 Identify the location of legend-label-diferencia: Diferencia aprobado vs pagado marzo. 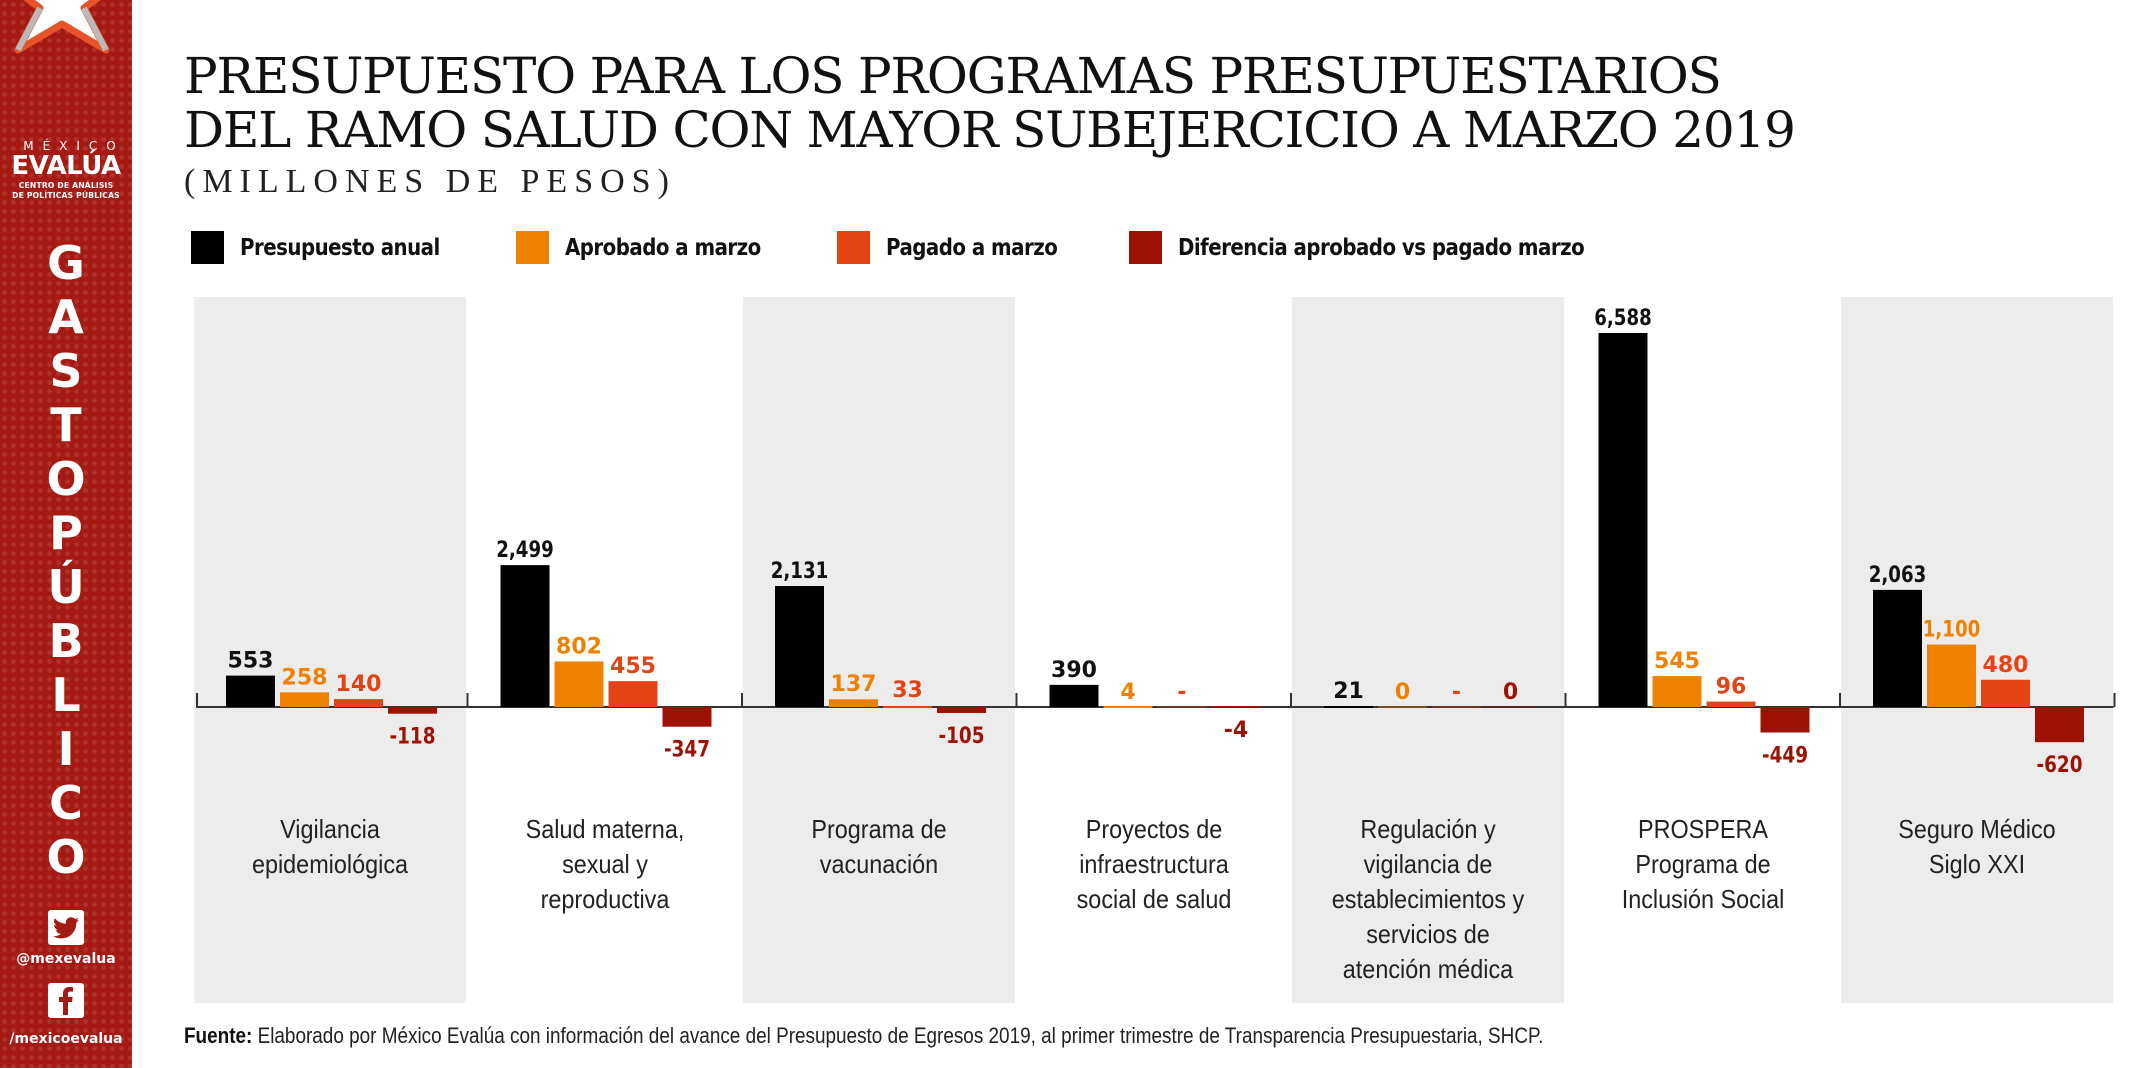
(1381, 247).